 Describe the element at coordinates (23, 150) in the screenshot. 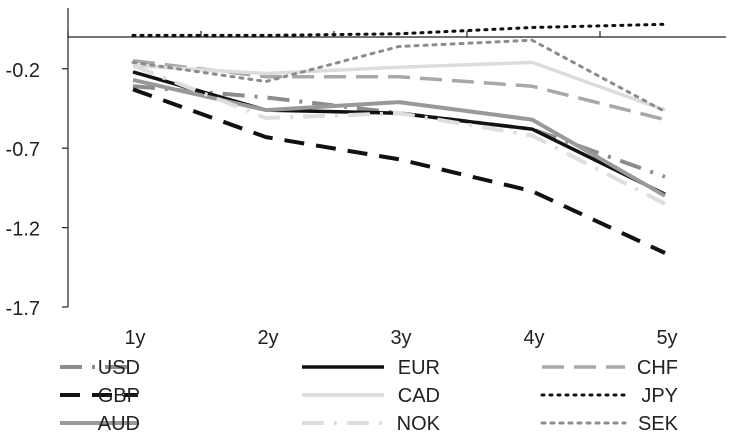

I see `y-tick-label: -0.7` at that location.